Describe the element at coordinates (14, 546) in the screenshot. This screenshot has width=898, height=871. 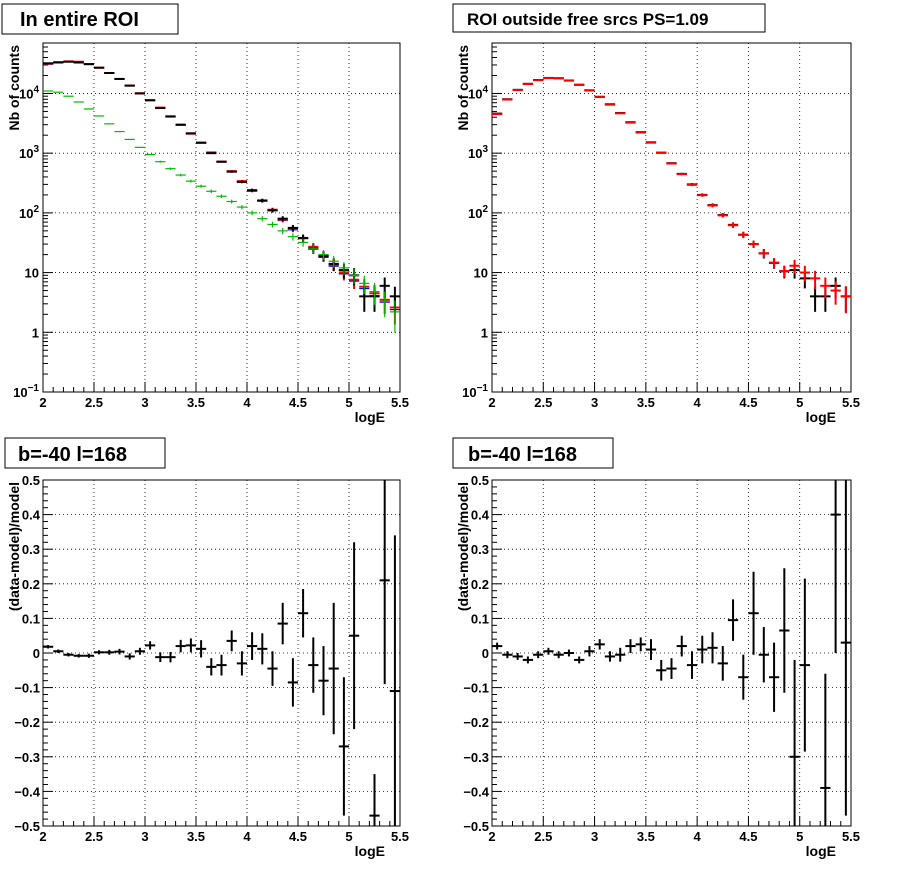
I see `y-axis-label: (data-model)/model` at that location.